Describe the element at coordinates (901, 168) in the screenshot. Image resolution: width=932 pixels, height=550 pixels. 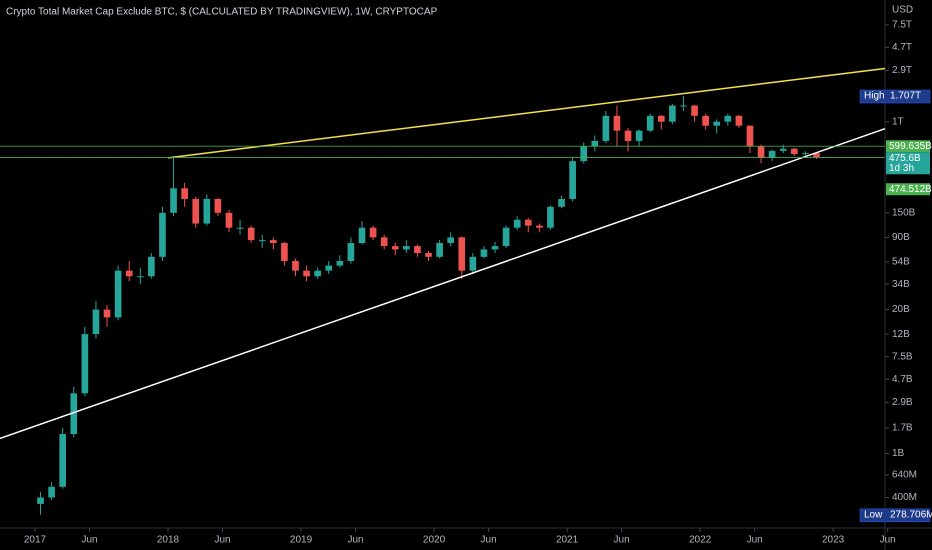
I see `countdown-label: 1d 3h` at that location.